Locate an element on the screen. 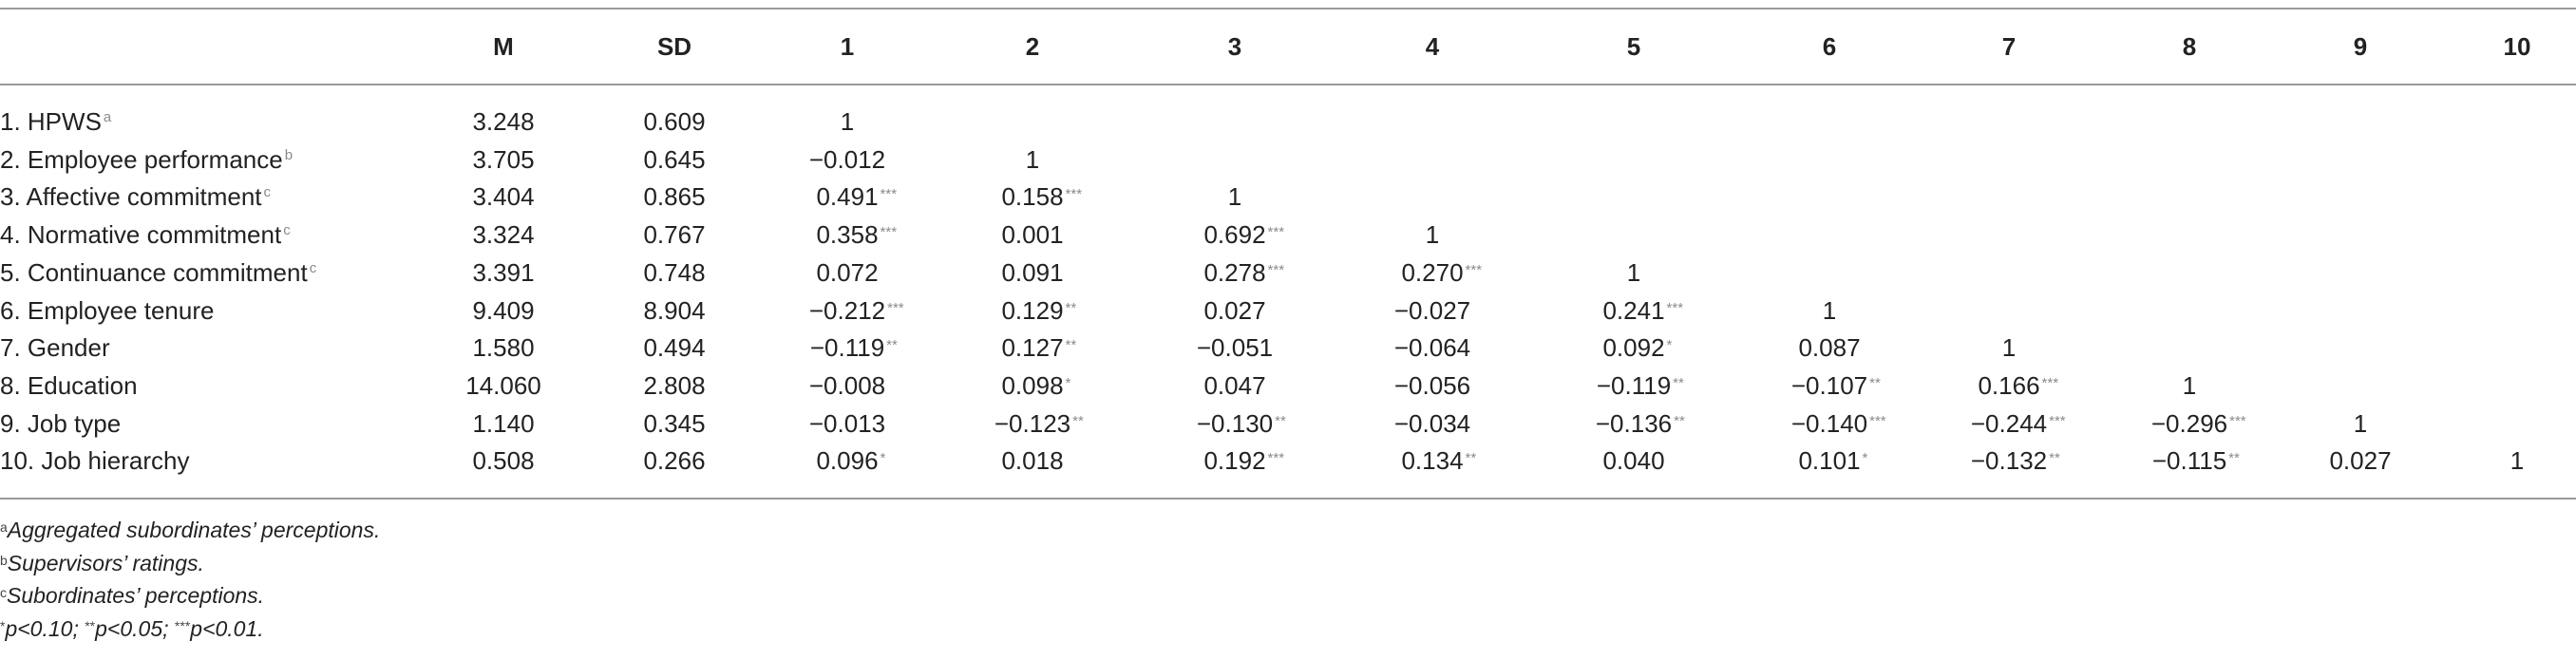 The width and height of the screenshot is (2576, 660). label-sup: a is located at coordinates (107, 117).